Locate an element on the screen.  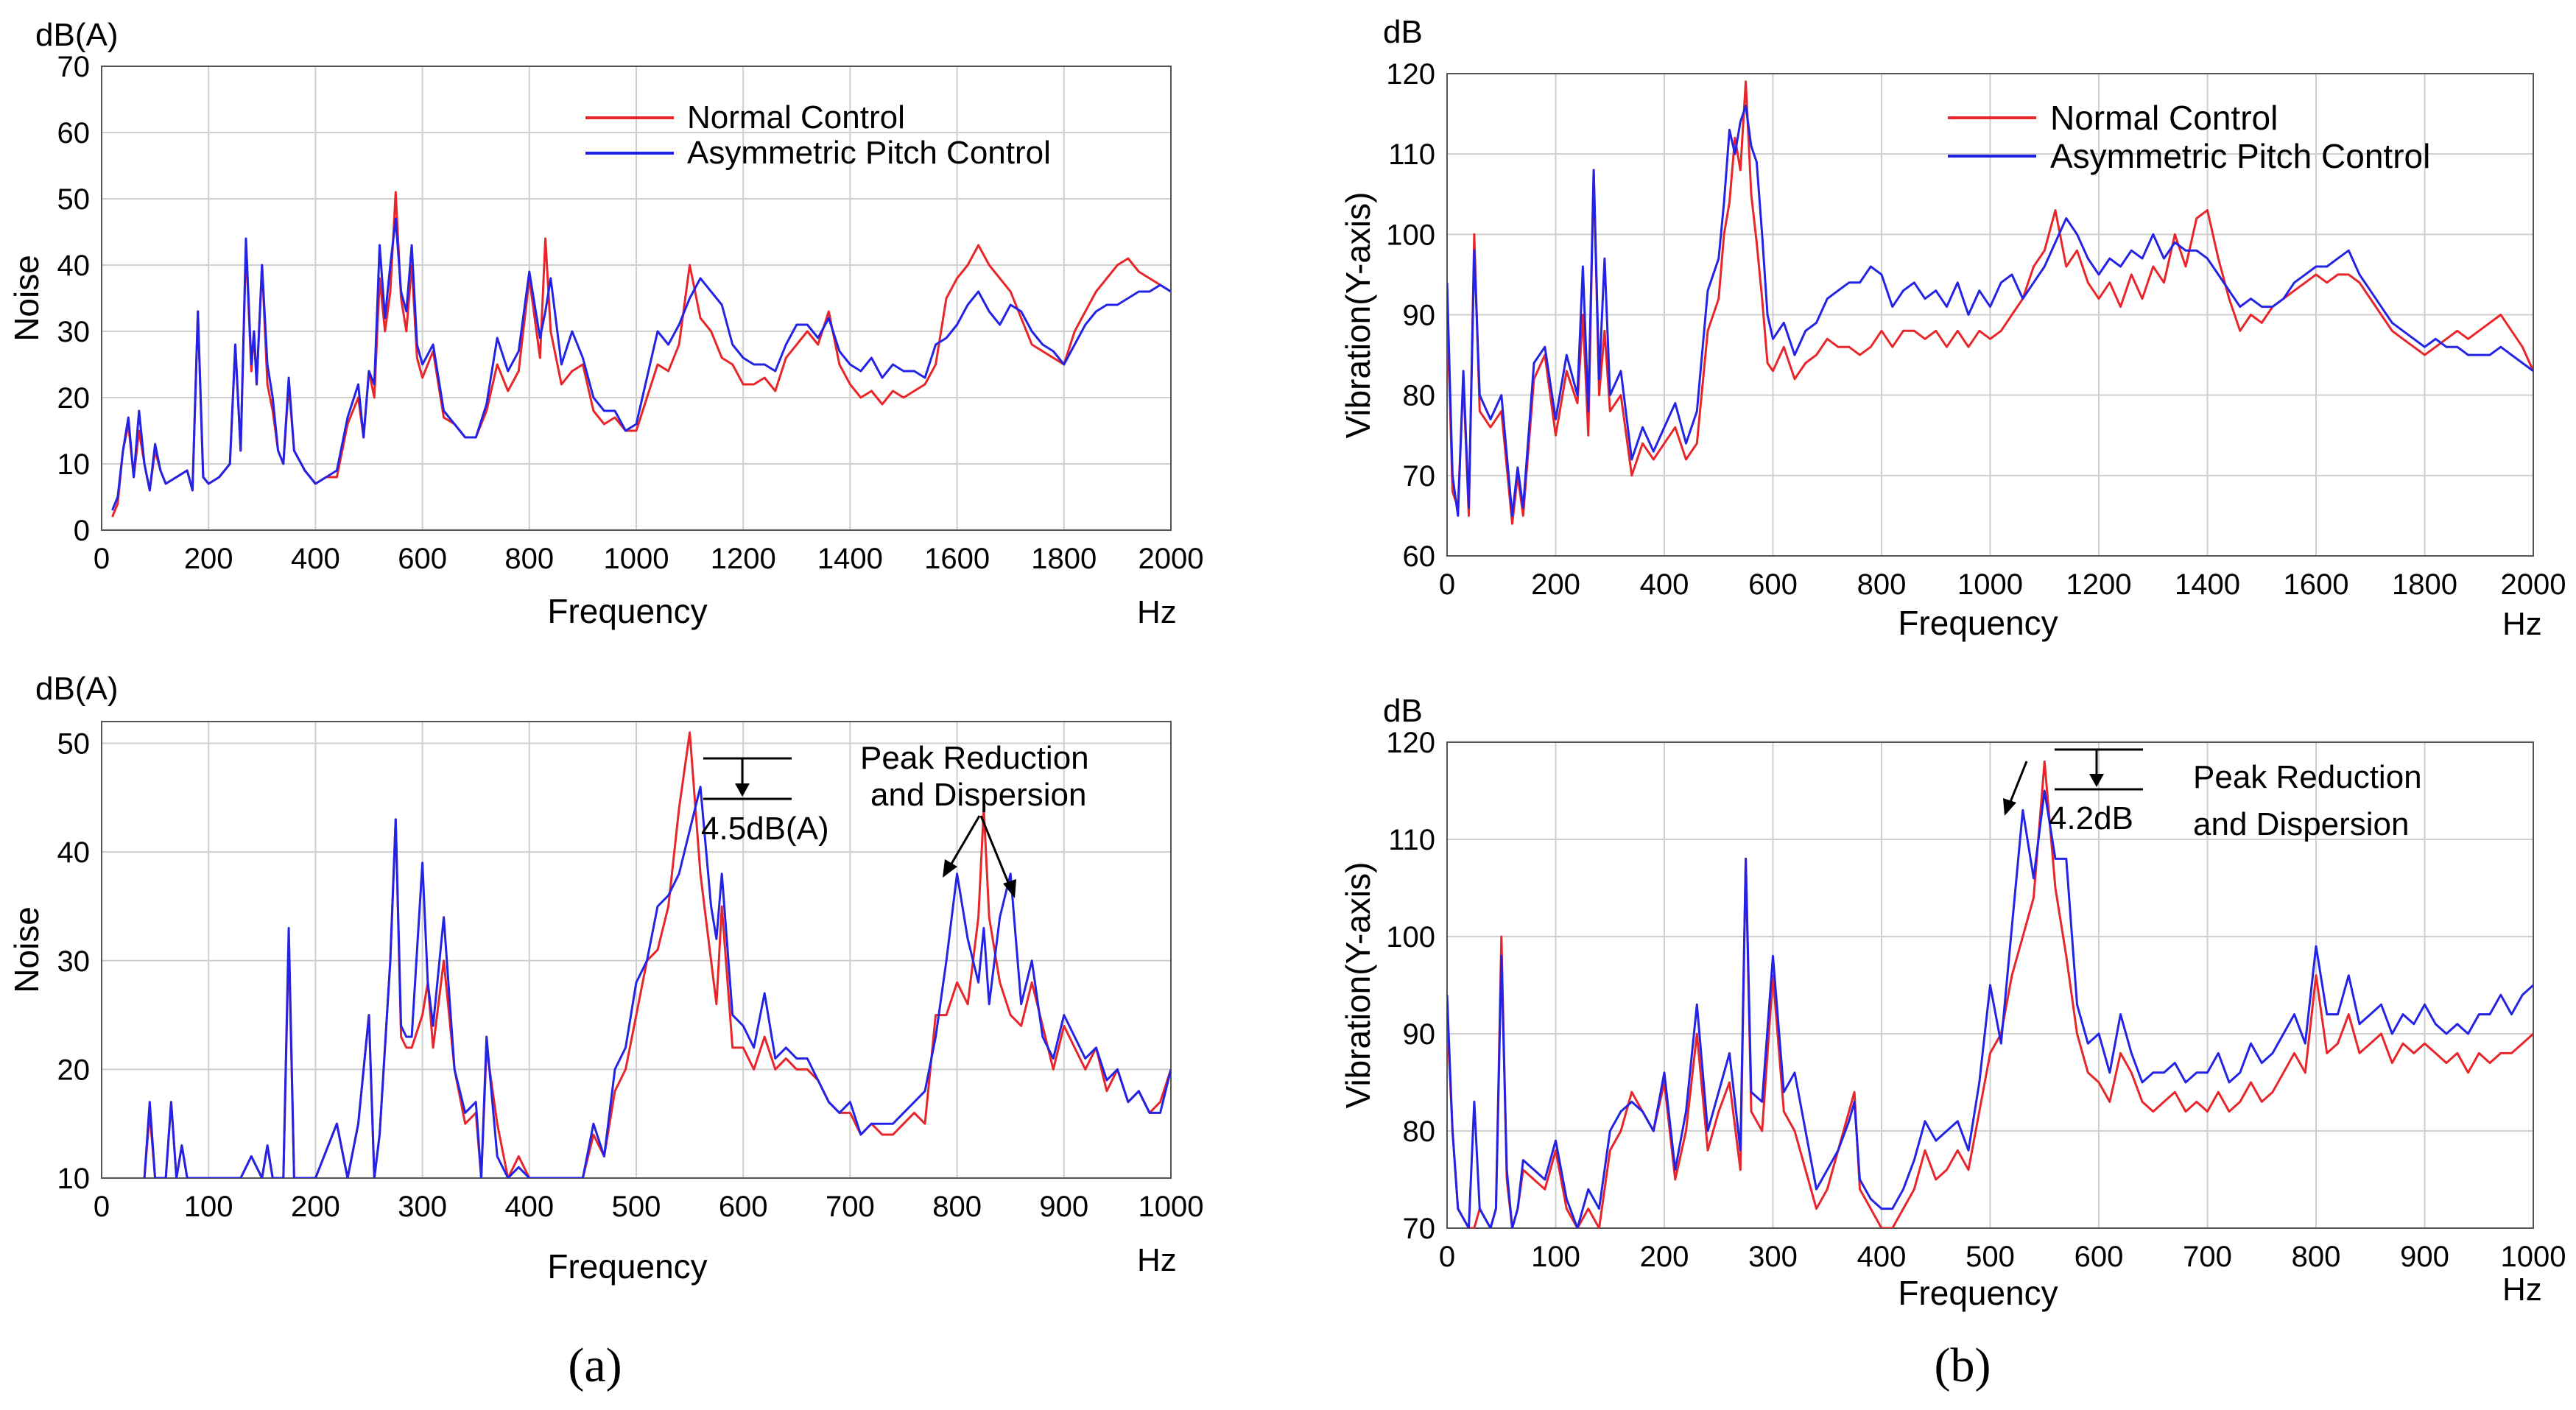
annotation-pointer-head-b is located at coordinates (2009, 807).